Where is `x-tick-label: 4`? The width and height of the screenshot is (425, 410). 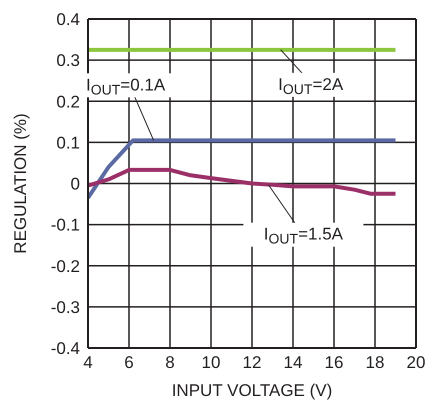
x-tick-label: 4 is located at coordinates (88, 362).